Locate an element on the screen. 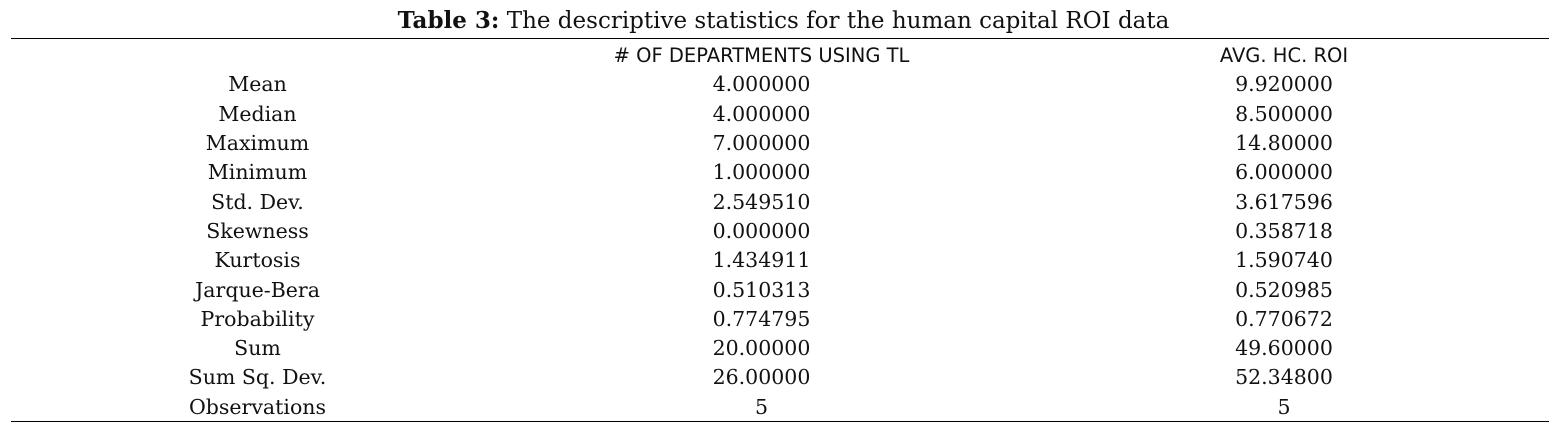  roi-value: 1.590740 is located at coordinates (1284, 260).